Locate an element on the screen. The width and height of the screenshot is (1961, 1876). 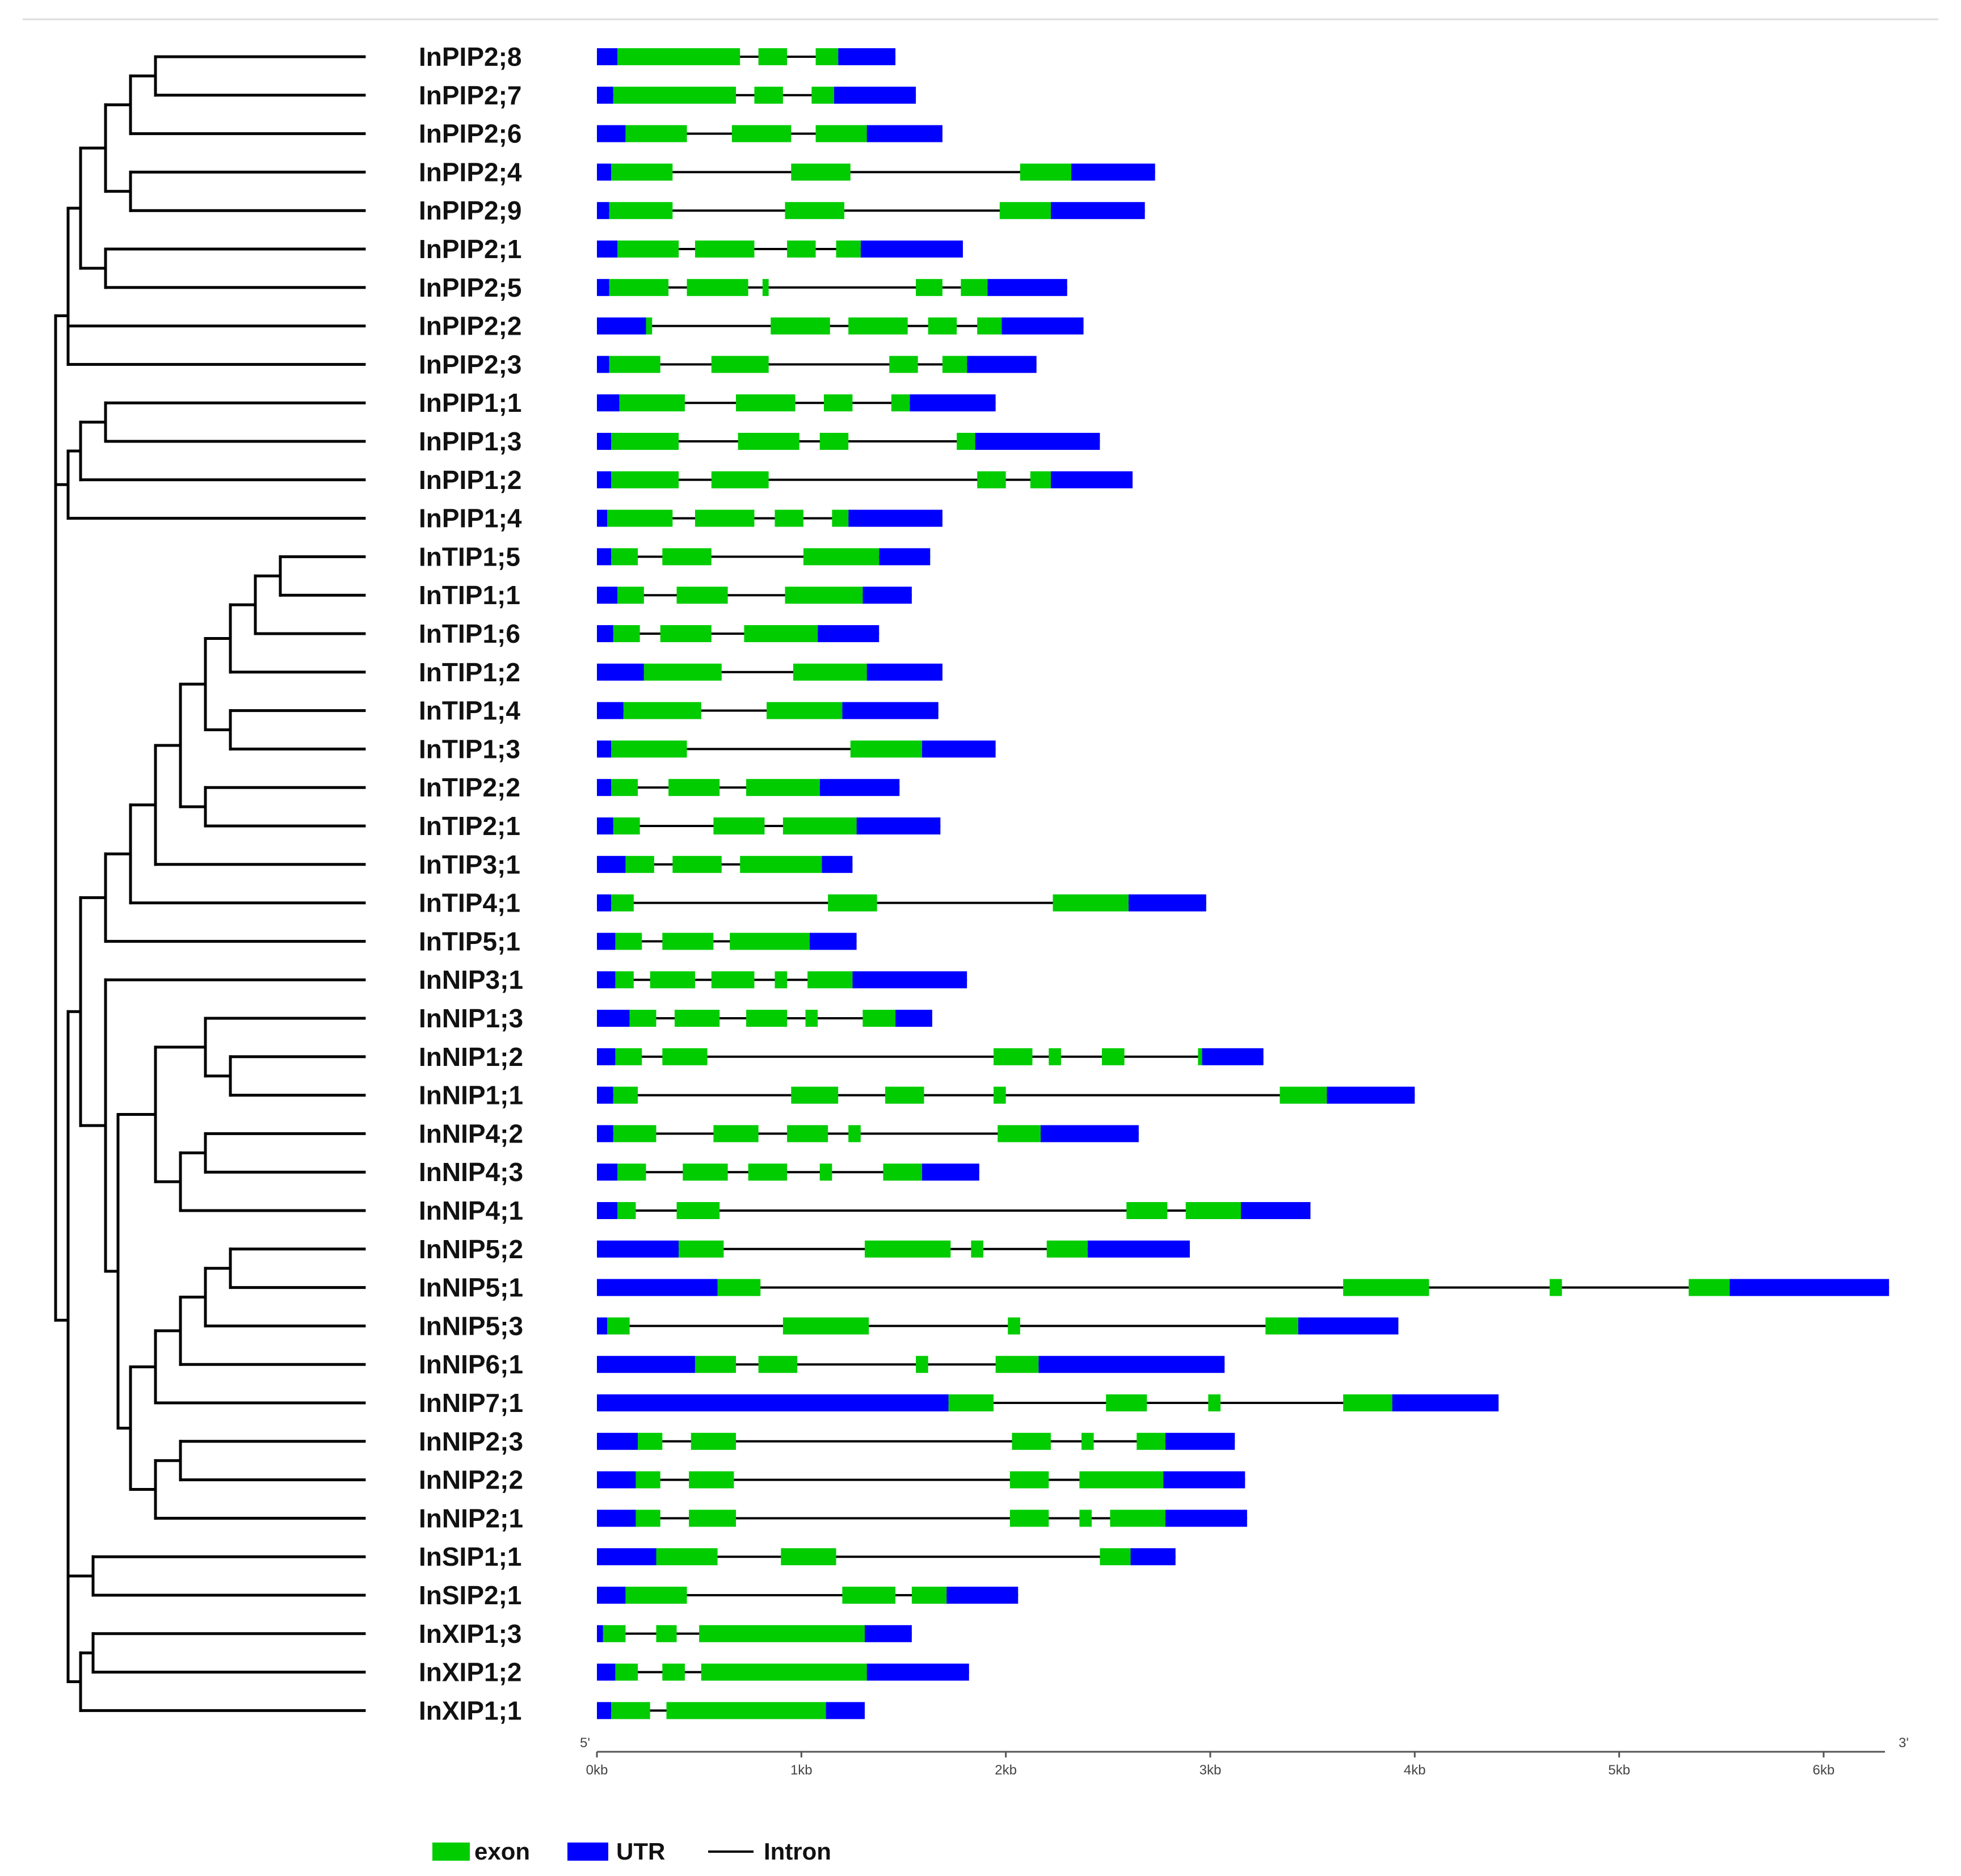
gene-label-inxip1-2: InXIP1;2 is located at coordinates (470, 1673).